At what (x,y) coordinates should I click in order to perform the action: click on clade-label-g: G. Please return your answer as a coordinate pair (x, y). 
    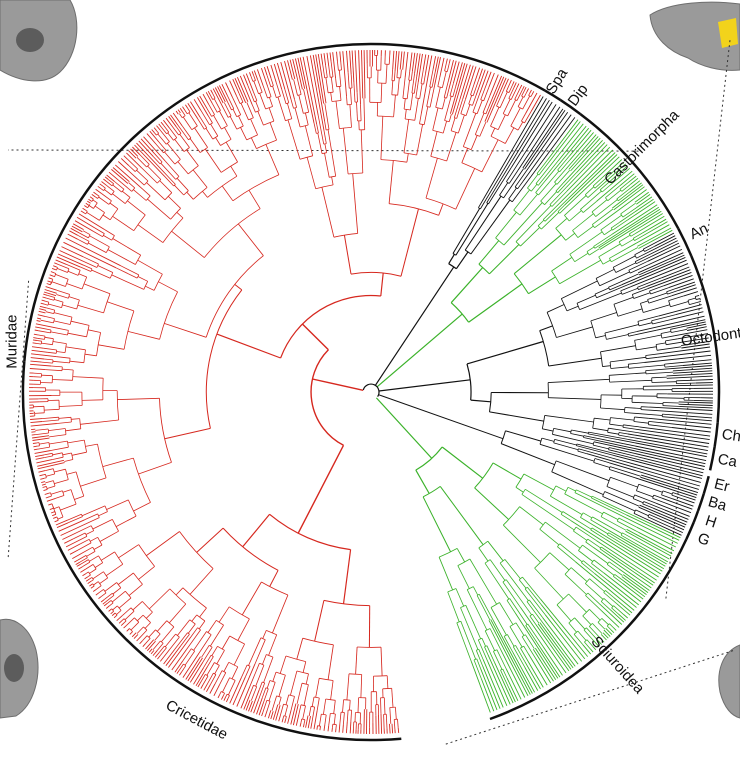
    Looking at the image, I should click on (703, 540).